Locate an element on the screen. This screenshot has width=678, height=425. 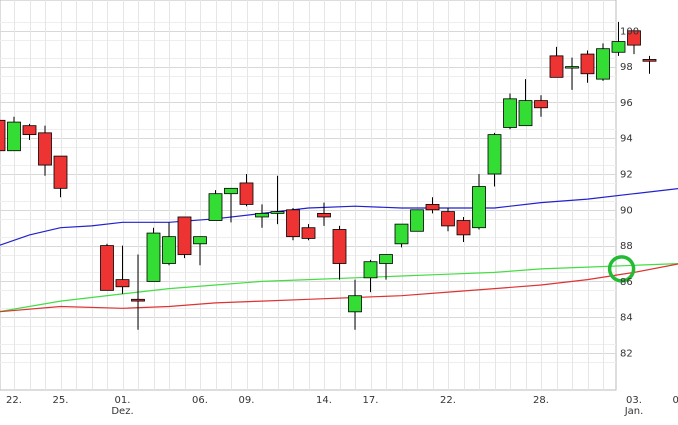
y-tick-label: 84 is located at coordinates (626, 318).